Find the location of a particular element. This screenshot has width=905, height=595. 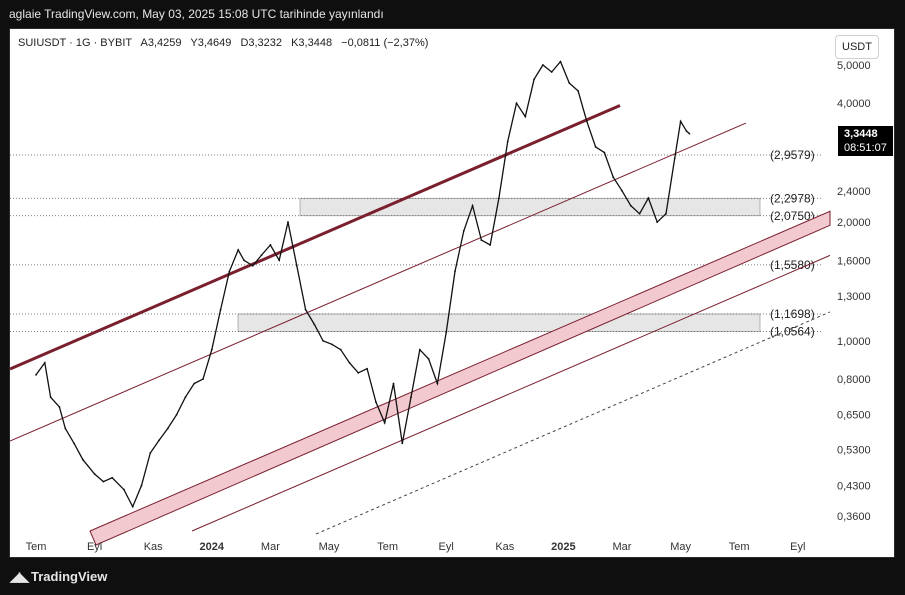

y-tick-label: 2,4000 is located at coordinates (854, 192).